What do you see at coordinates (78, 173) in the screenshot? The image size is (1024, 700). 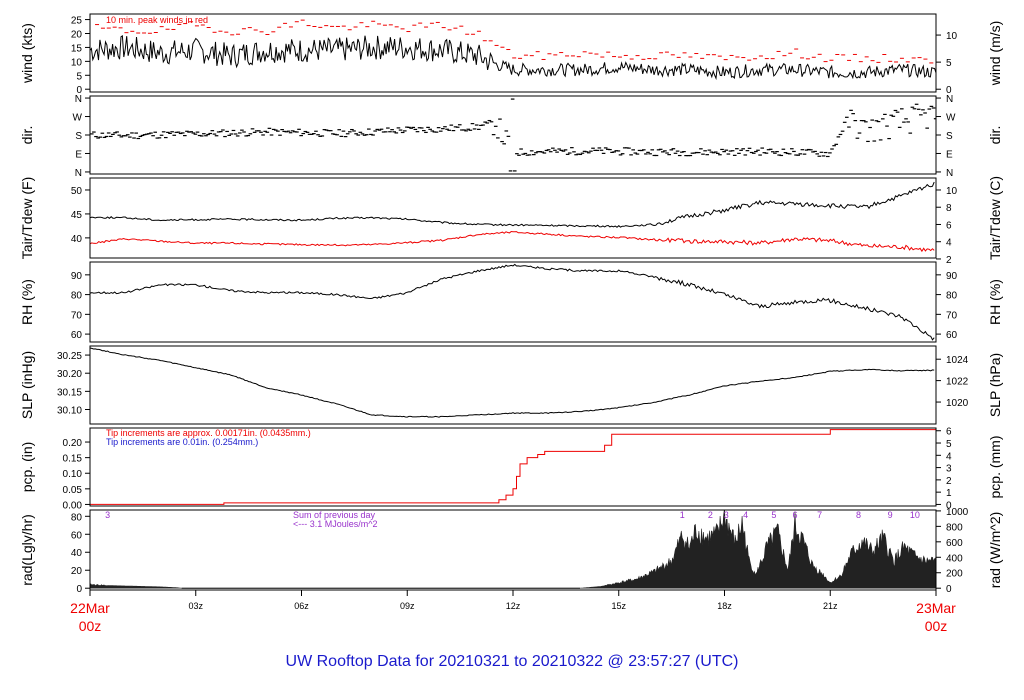 I see `left-tick-label: N` at bounding box center [78, 173].